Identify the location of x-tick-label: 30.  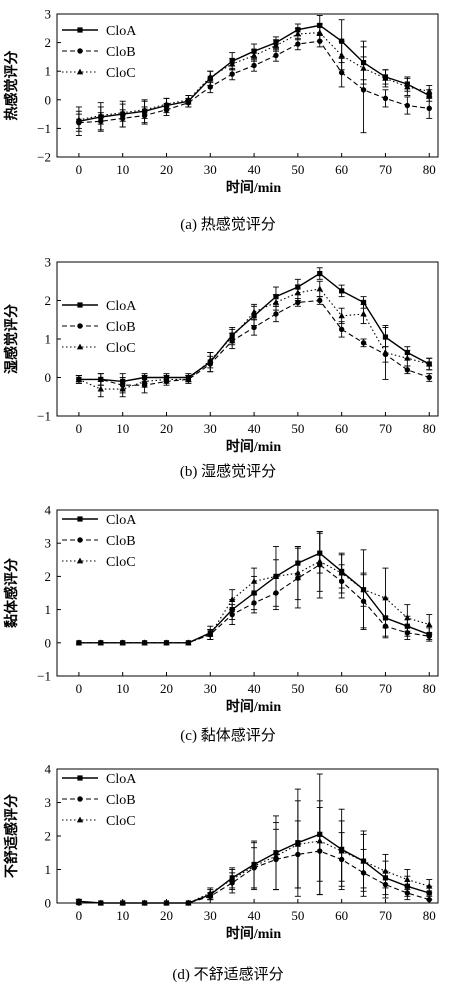
(210, 169).